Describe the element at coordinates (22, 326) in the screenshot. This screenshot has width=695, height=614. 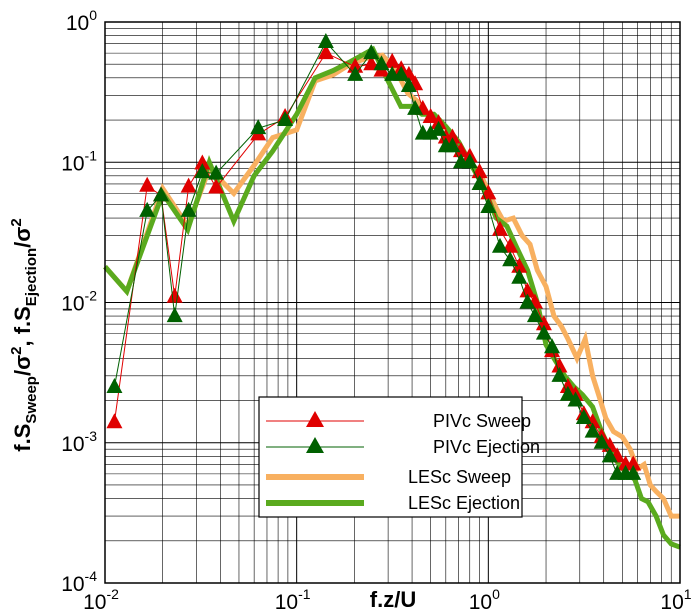
I see `y-title-part-3: , f.S` at that location.